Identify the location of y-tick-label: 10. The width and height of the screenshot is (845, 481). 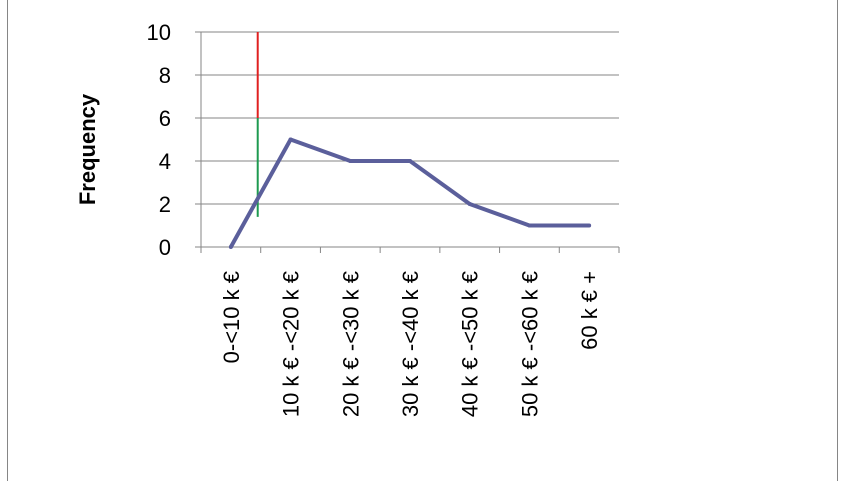
(159, 32).